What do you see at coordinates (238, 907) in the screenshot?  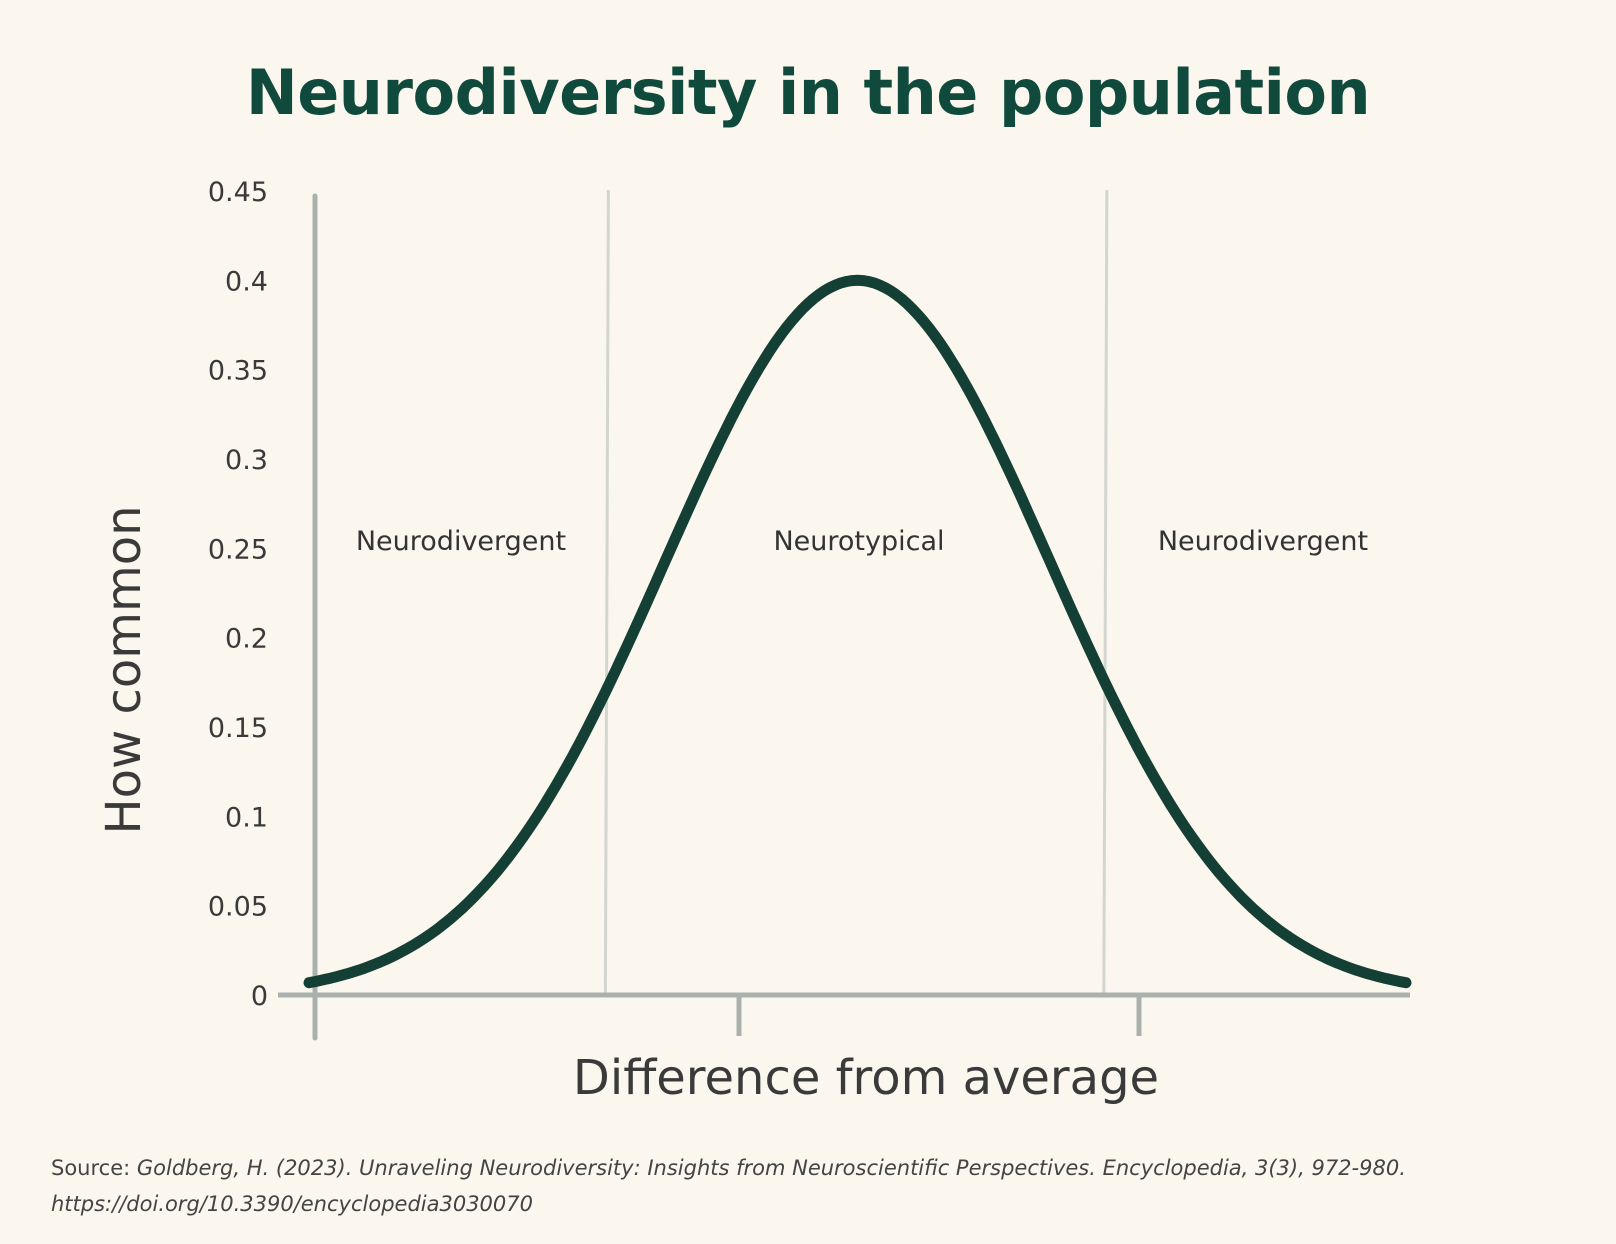 I see `y-tick-label: 0.05` at bounding box center [238, 907].